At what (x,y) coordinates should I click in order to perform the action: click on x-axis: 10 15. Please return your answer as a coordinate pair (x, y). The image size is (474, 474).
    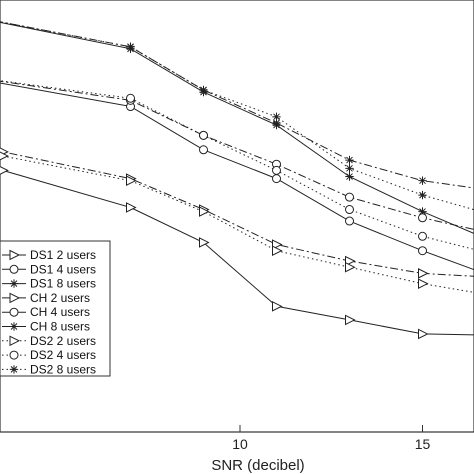
    Looking at the image, I should click on (331, 438).